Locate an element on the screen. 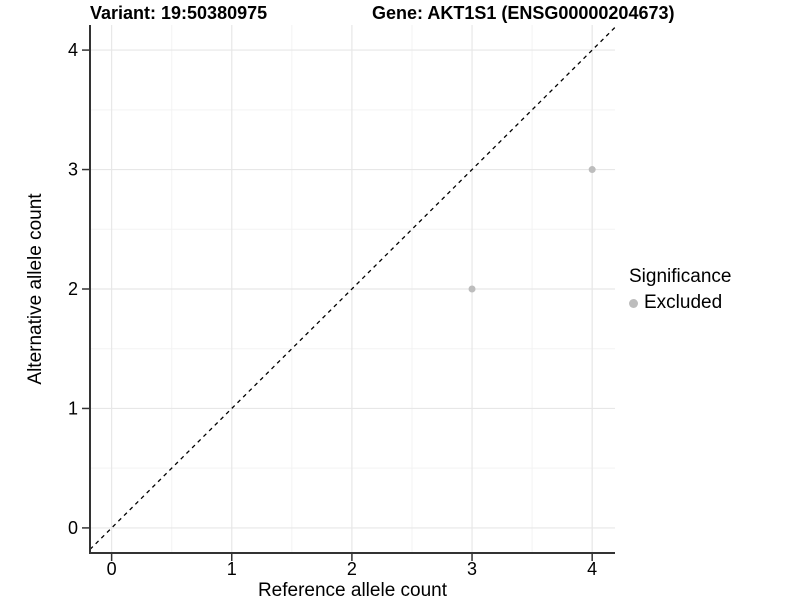  y-tick-label: 3 is located at coordinates (73, 170).